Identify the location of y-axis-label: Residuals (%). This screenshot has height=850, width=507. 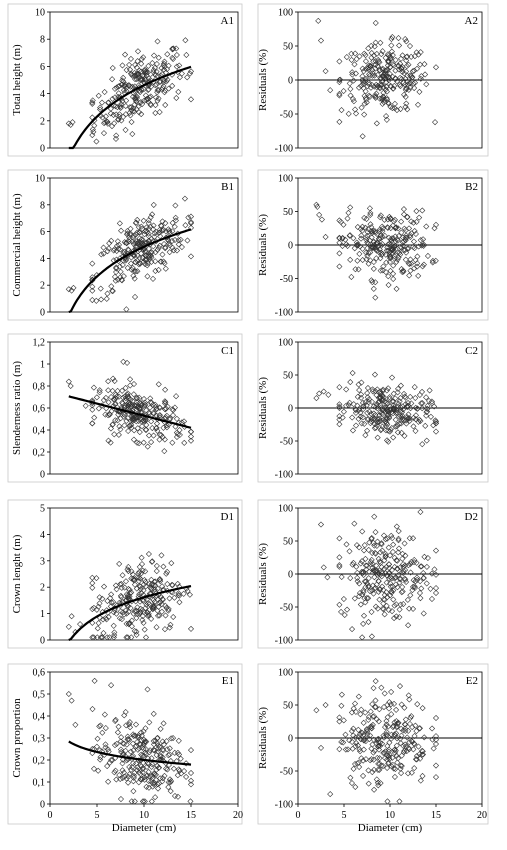
(263, 574).